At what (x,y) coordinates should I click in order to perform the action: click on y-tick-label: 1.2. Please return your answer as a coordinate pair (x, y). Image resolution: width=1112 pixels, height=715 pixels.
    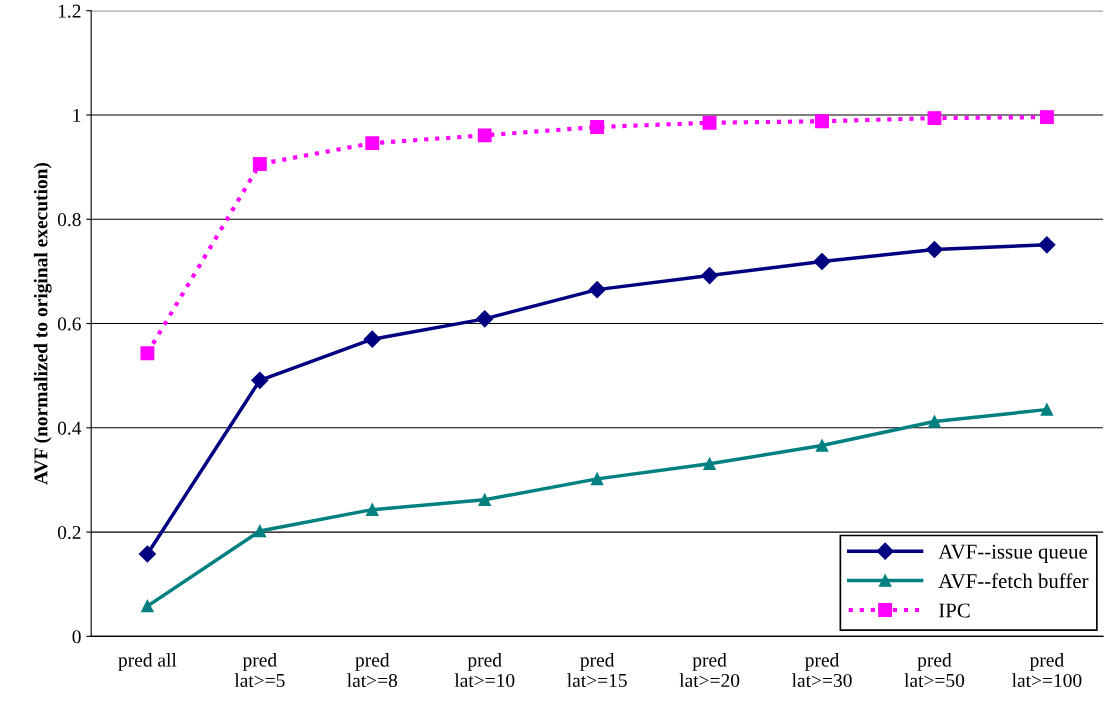
    Looking at the image, I should click on (69, 11).